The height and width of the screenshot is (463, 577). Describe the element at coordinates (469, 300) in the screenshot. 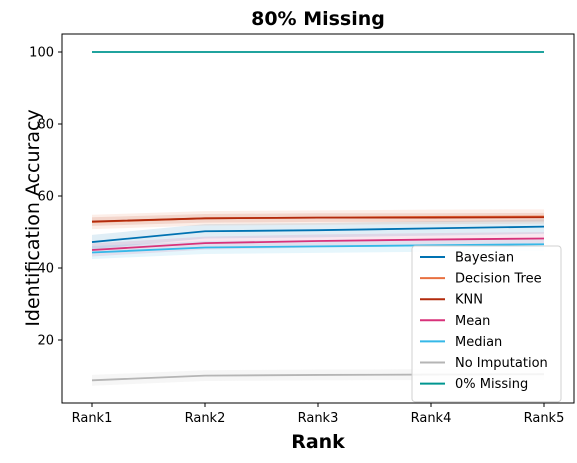

I see `legend-label: KNN` at that location.